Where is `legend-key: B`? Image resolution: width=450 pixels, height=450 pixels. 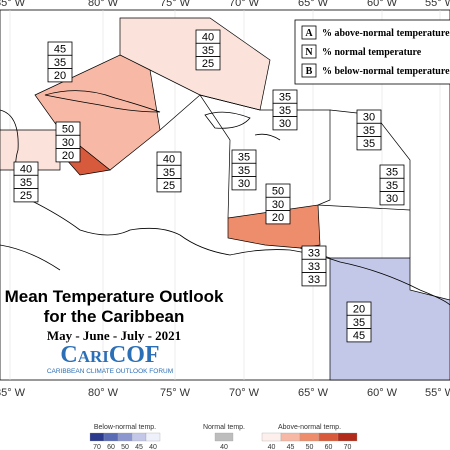 legend-key: B is located at coordinates (309, 71).